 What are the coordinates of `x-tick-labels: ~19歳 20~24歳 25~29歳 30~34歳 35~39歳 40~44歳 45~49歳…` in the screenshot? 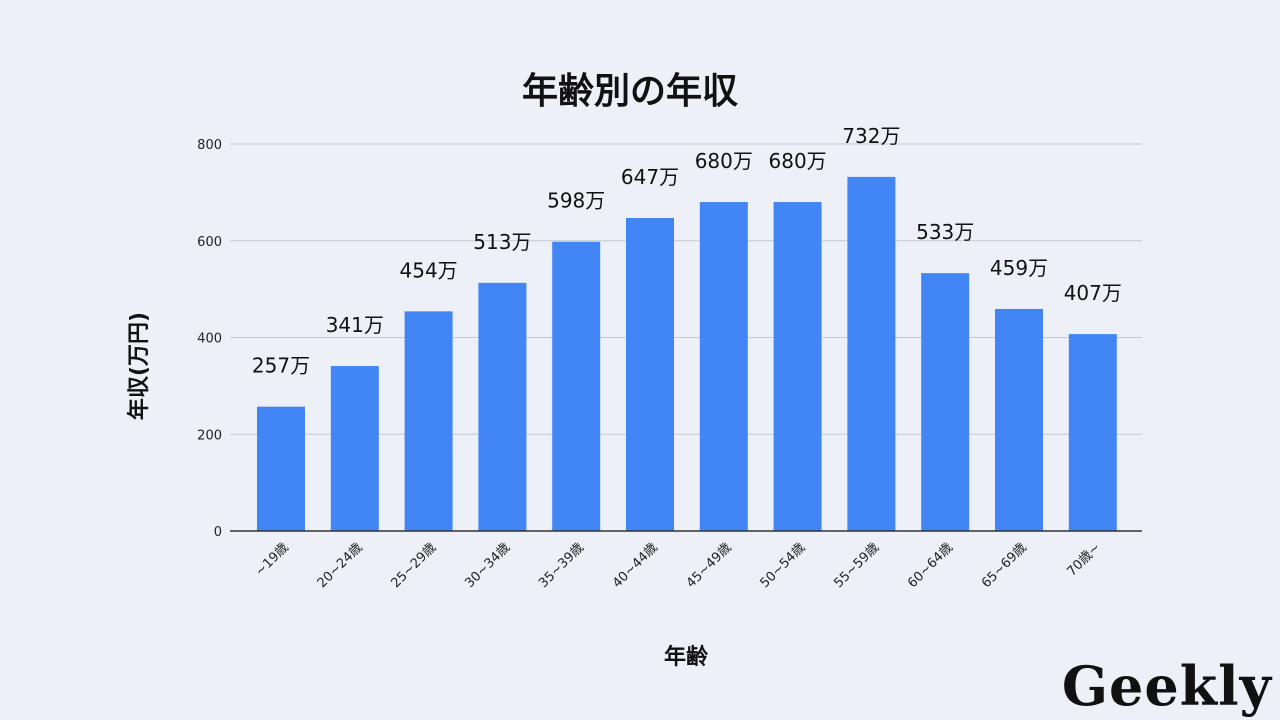 It's located at (678, 565).